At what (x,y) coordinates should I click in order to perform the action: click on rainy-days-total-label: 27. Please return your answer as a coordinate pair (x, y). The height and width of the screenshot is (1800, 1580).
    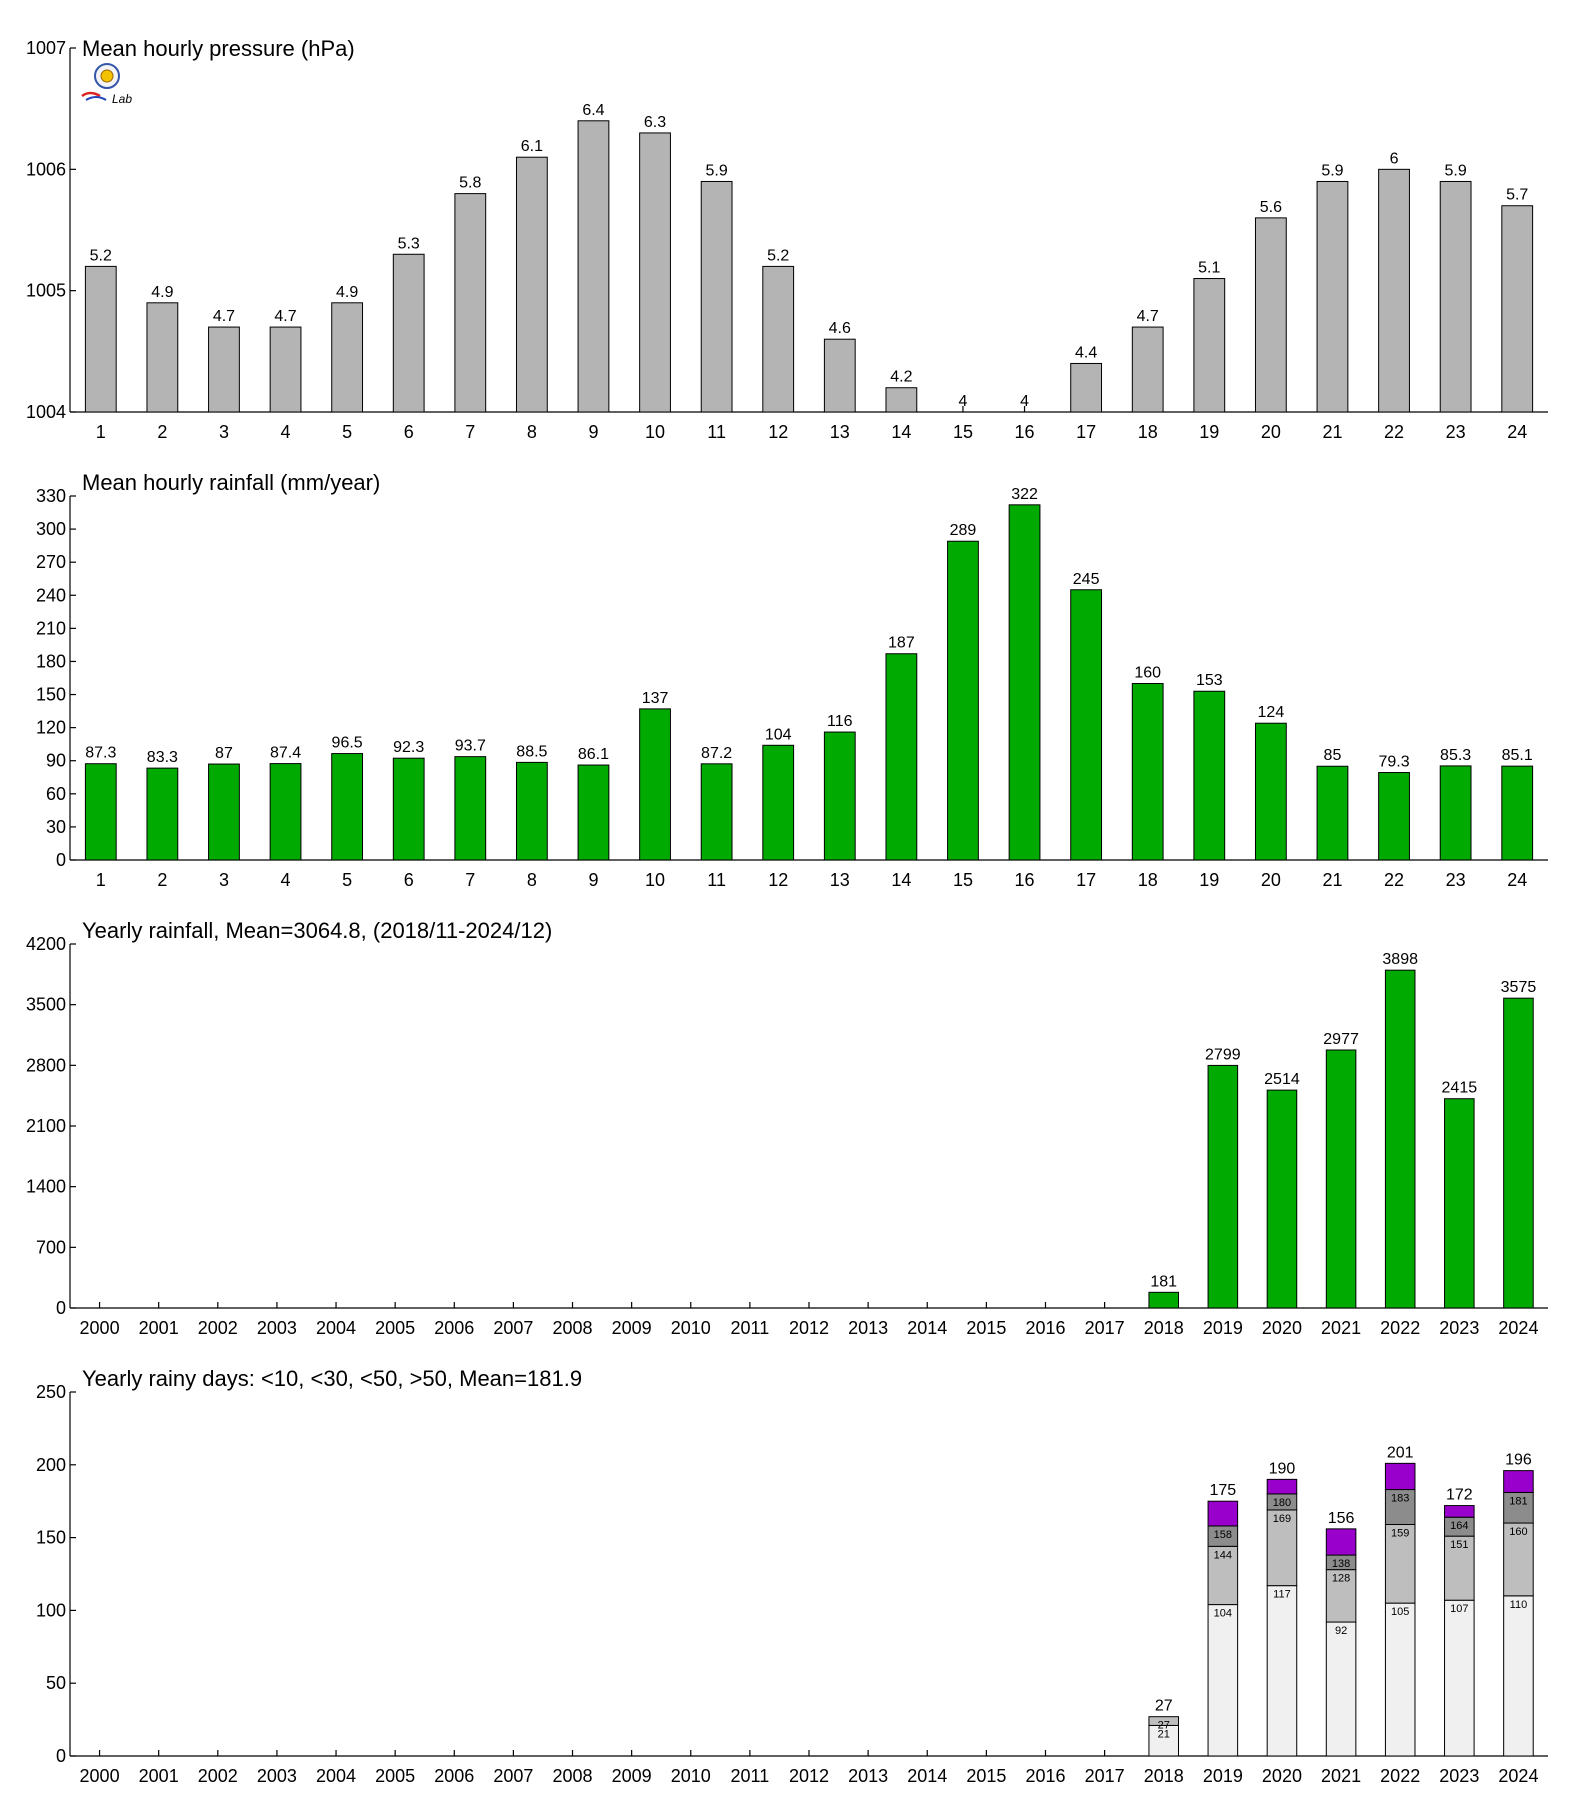
    Looking at the image, I should click on (1164, 1706).